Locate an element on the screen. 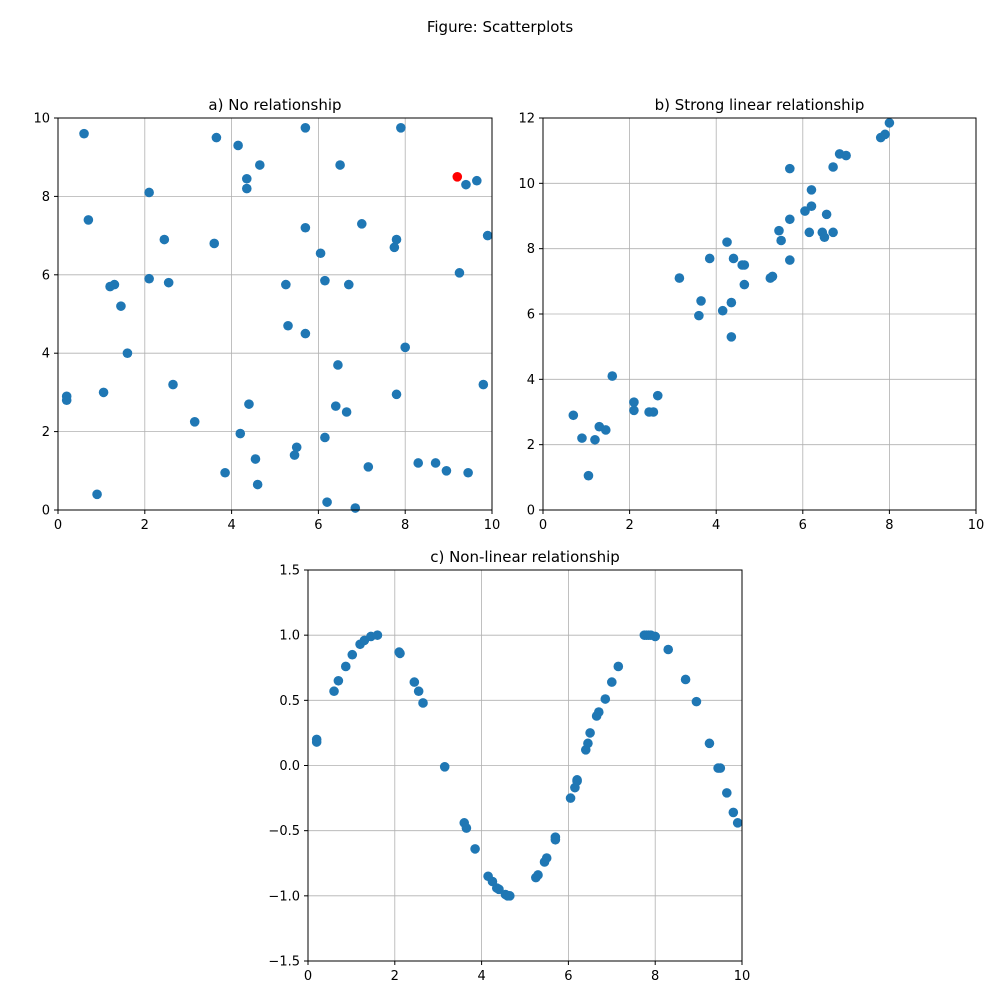 This screenshot has width=1000, height=1000. subplot-c-ytick-label: 1.0 is located at coordinates (289, 636).